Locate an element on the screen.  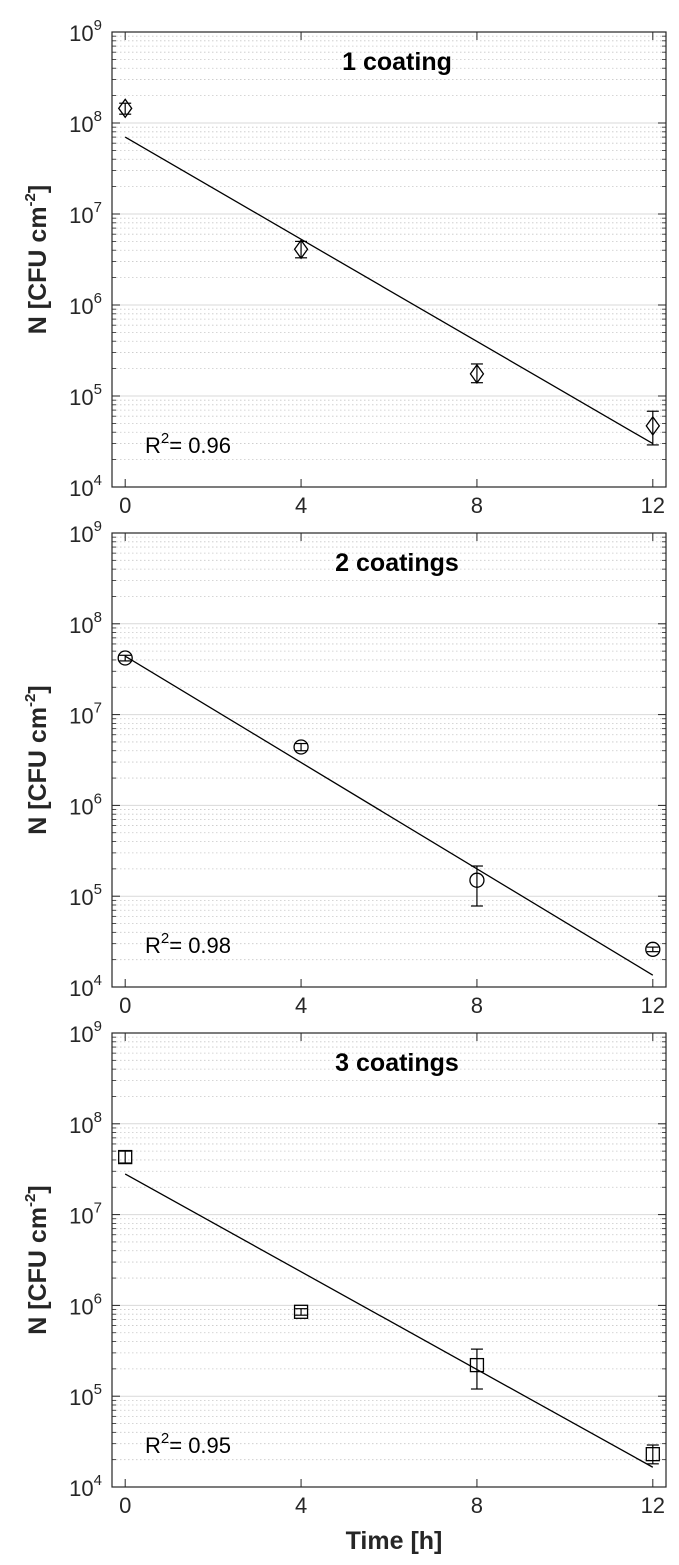
r-squared-label: R2= 0.96 is located at coordinates (188, 444).